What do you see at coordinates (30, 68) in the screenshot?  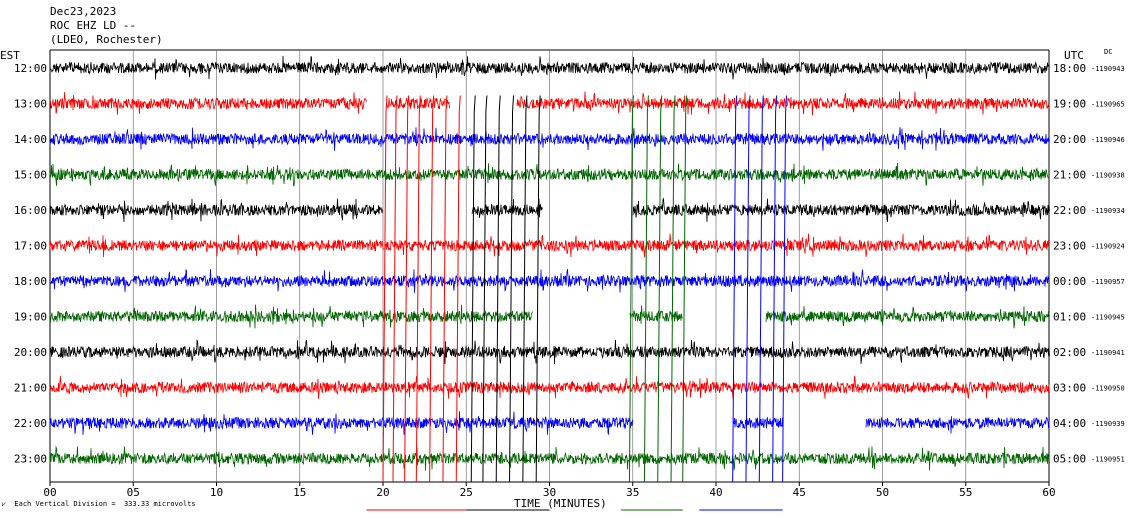 I see `est-hour-label: 12:00` at bounding box center [30, 68].